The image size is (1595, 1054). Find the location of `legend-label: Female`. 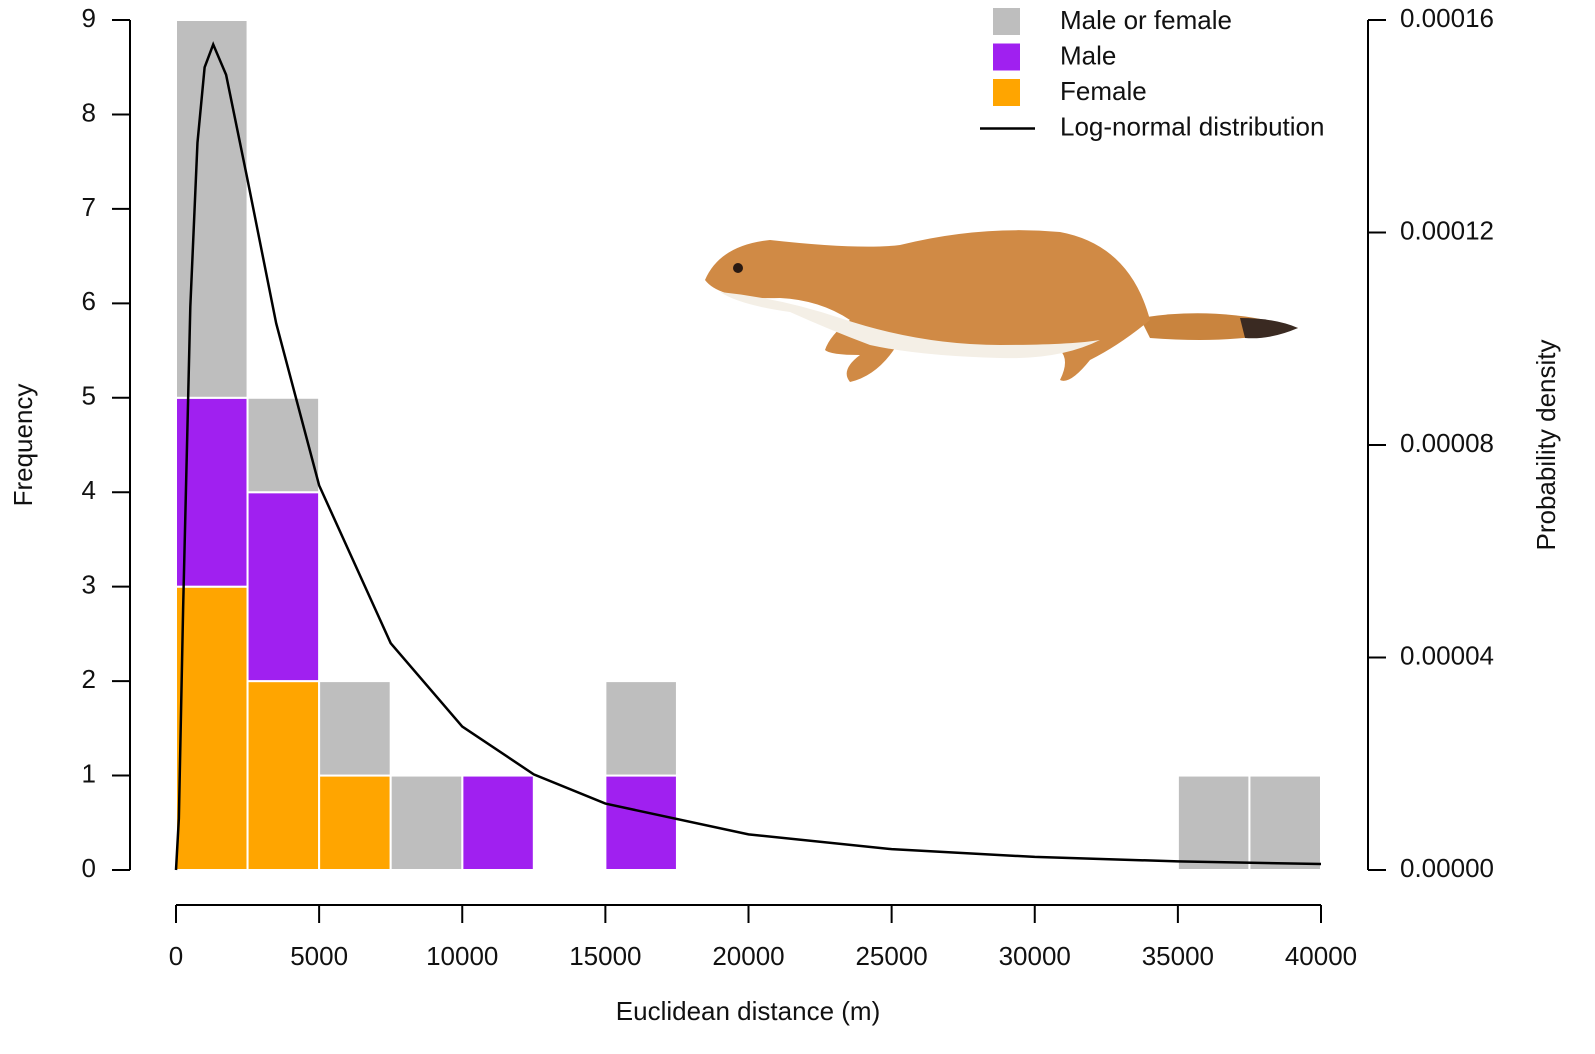

legend-label: Female is located at coordinates (1103, 91).